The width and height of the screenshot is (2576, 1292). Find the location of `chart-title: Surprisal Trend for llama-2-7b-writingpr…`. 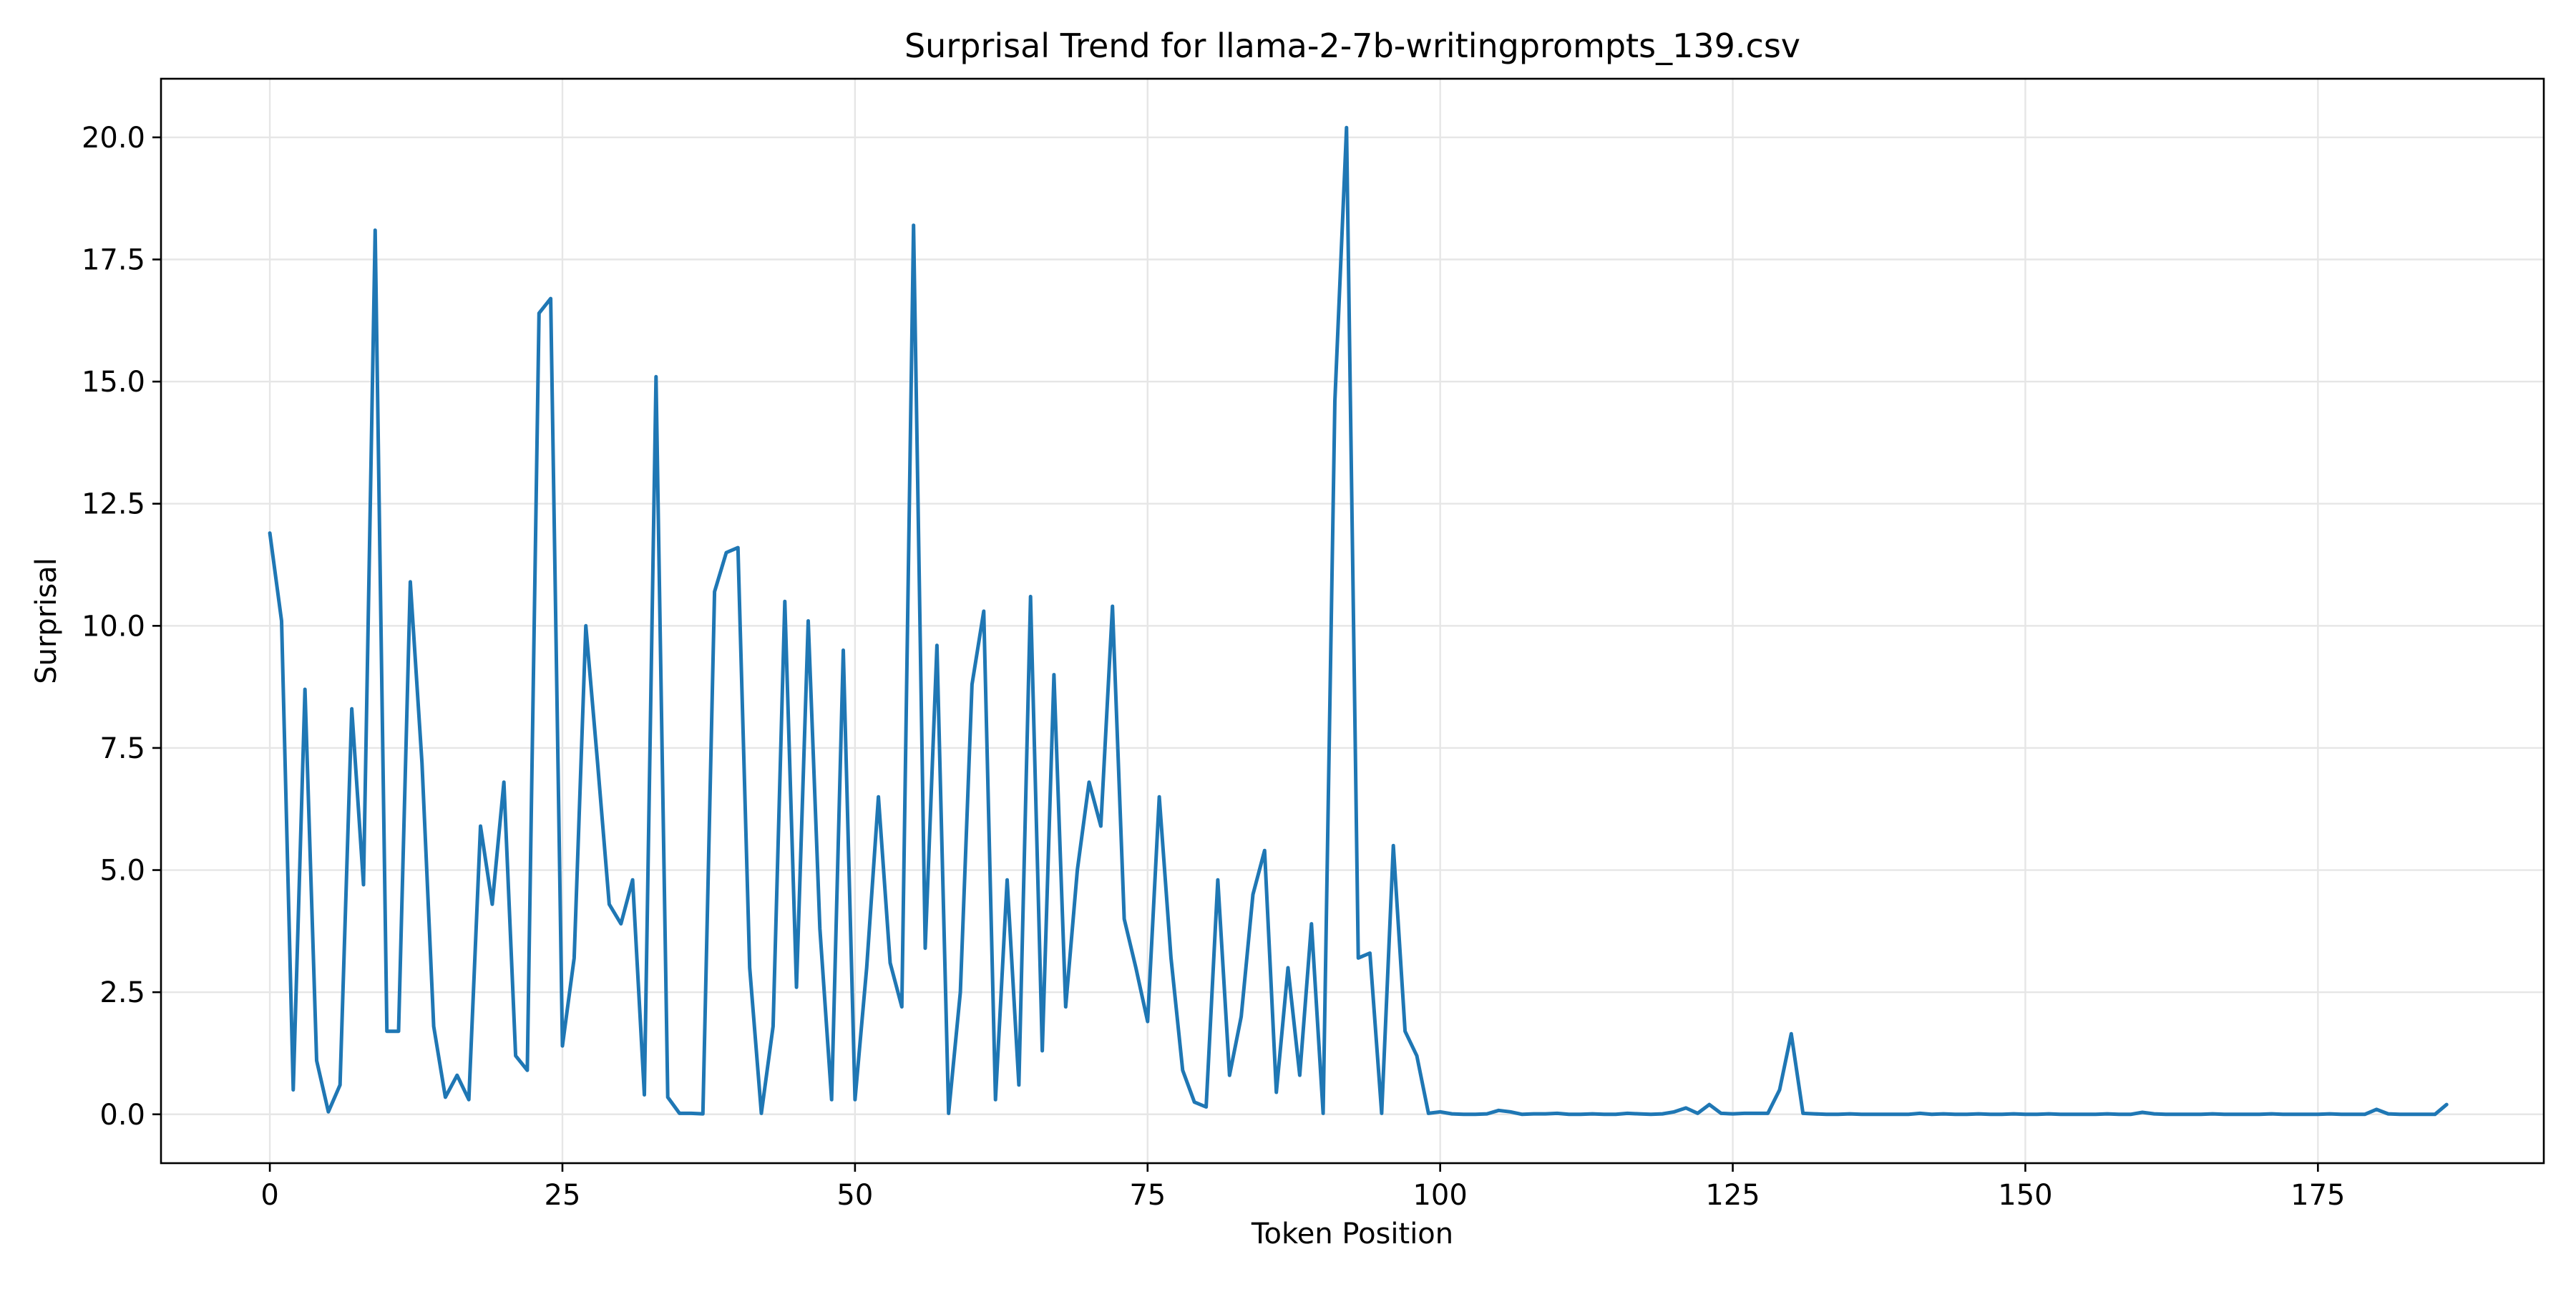

chart-title: Surprisal Trend for llama-2-7b-writingpr… is located at coordinates (1352, 45).